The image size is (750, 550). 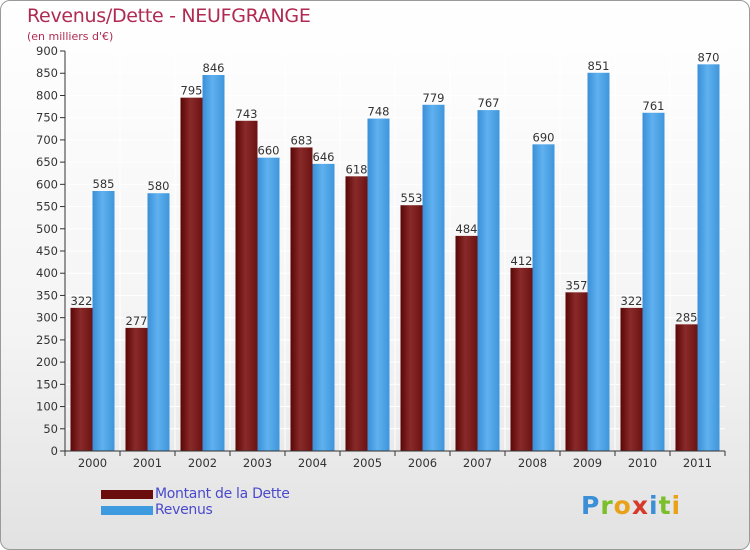 I want to click on data-label-revenus: 846, so click(x=214, y=68).